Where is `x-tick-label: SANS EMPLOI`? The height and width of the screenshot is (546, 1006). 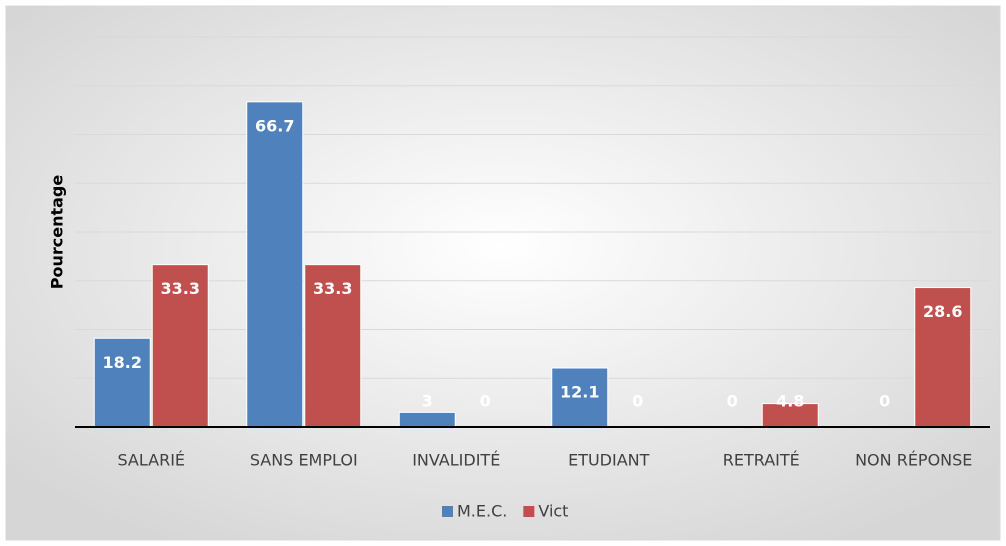 x-tick-label: SANS EMPLOI is located at coordinates (304, 460).